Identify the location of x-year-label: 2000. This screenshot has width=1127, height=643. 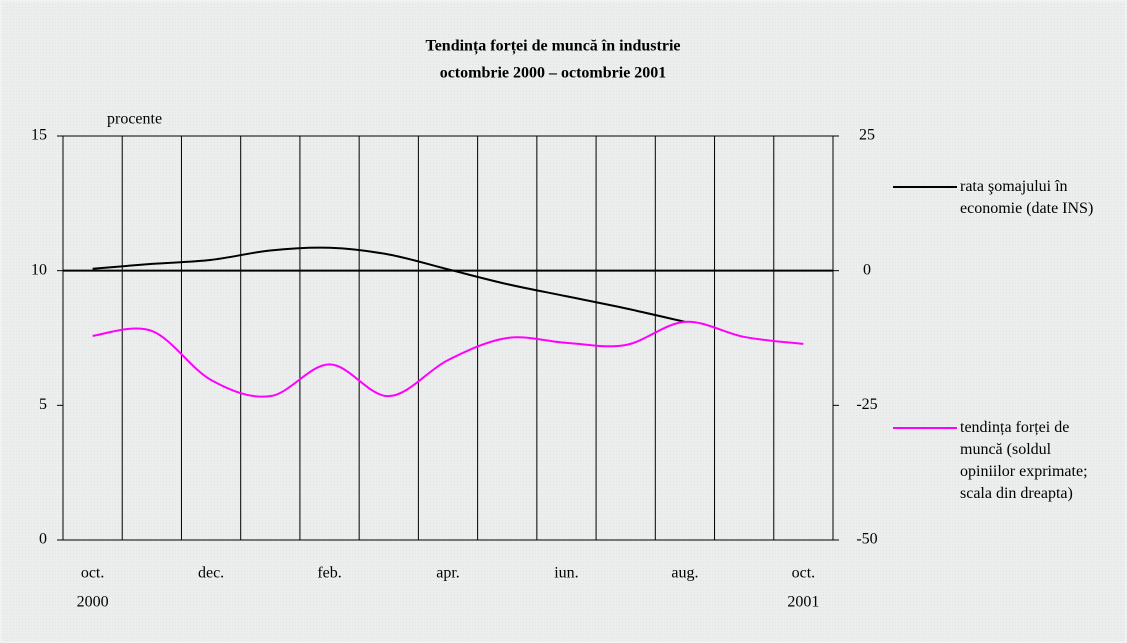
(93, 602).